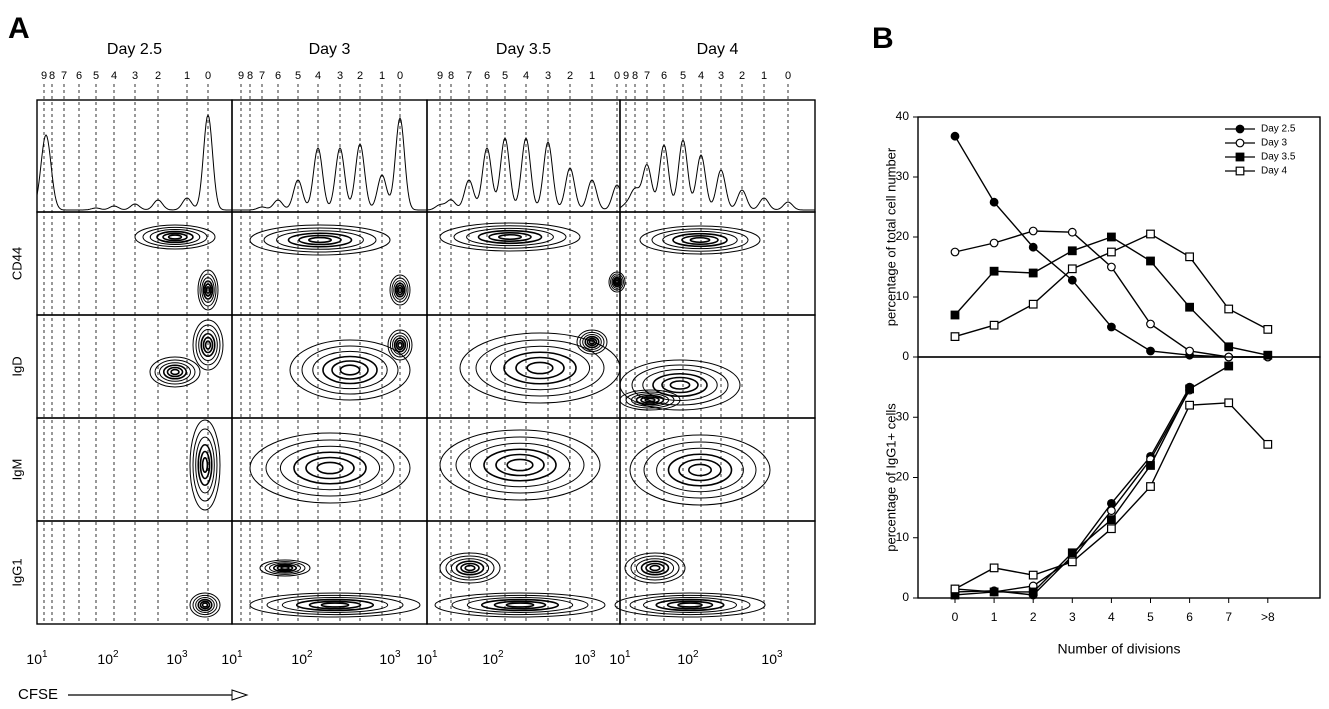  Describe the element at coordinates (1111, 496) in the screenshot. I see `series-line` at that location.